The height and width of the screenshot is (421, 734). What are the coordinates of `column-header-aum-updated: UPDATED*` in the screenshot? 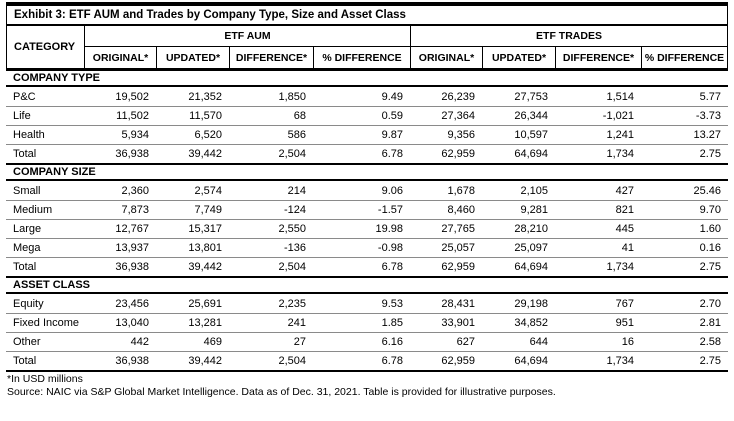 It's located at (192, 57).